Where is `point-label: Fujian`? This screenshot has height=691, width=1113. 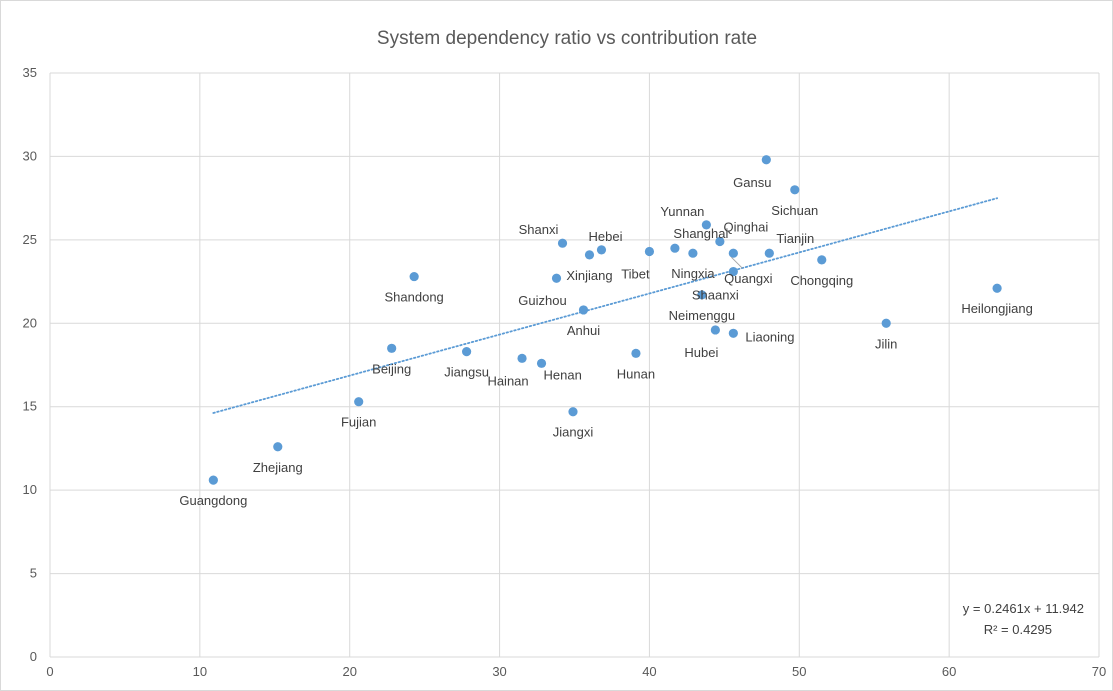
point-label: Fujian is located at coordinates (358, 422).